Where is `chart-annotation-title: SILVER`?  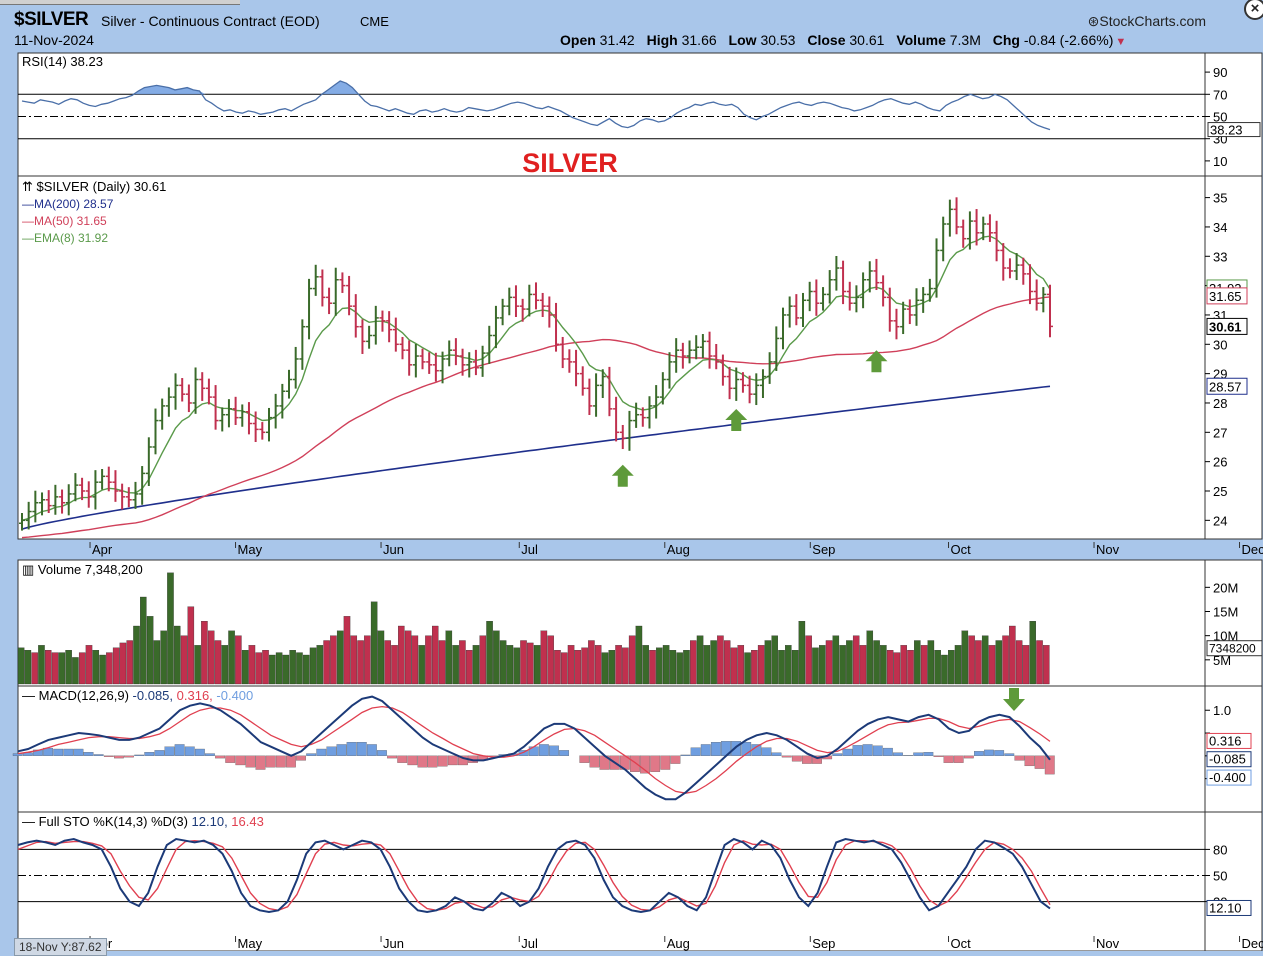
chart-annotation-title: SILVER is located at coordinates (570, 163).